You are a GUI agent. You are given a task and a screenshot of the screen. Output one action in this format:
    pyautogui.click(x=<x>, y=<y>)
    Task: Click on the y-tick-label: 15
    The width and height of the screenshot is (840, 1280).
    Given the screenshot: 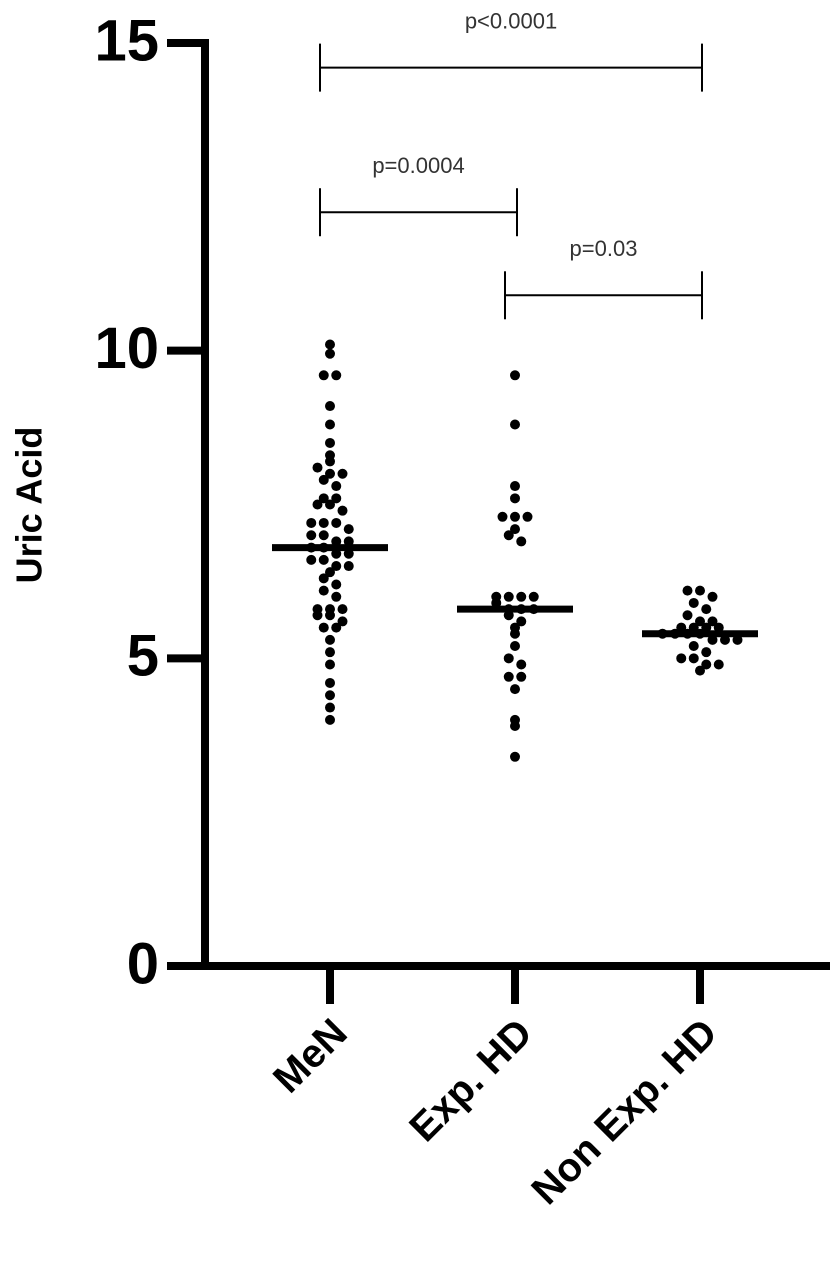 What is the action you would take?
    pyautogui.click(x=126, y=40)
    